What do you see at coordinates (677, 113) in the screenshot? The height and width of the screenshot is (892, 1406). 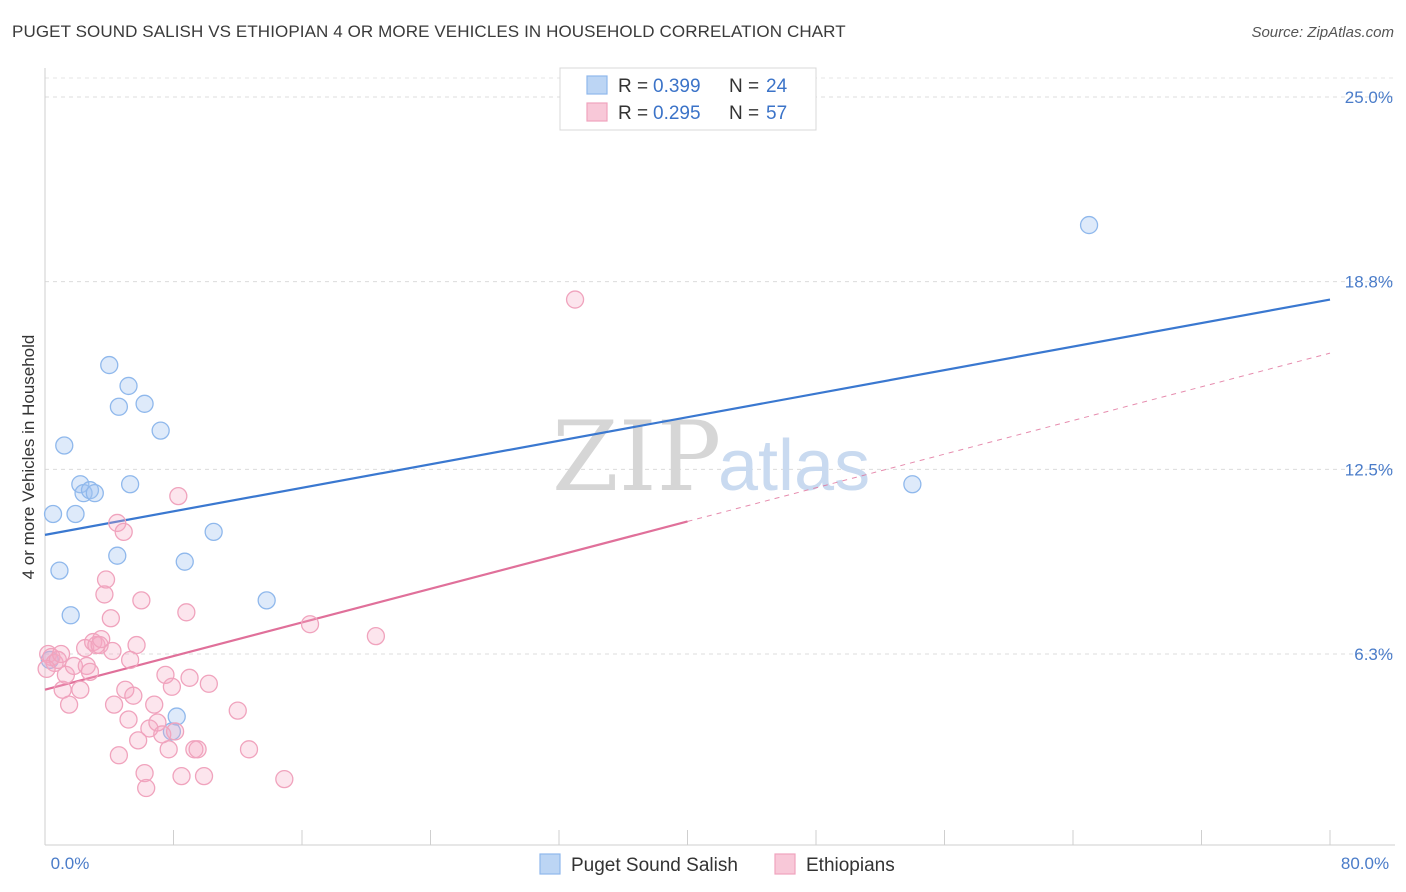 I see `legend-r-value-1: 0.295` at bounding box center [677, 113].